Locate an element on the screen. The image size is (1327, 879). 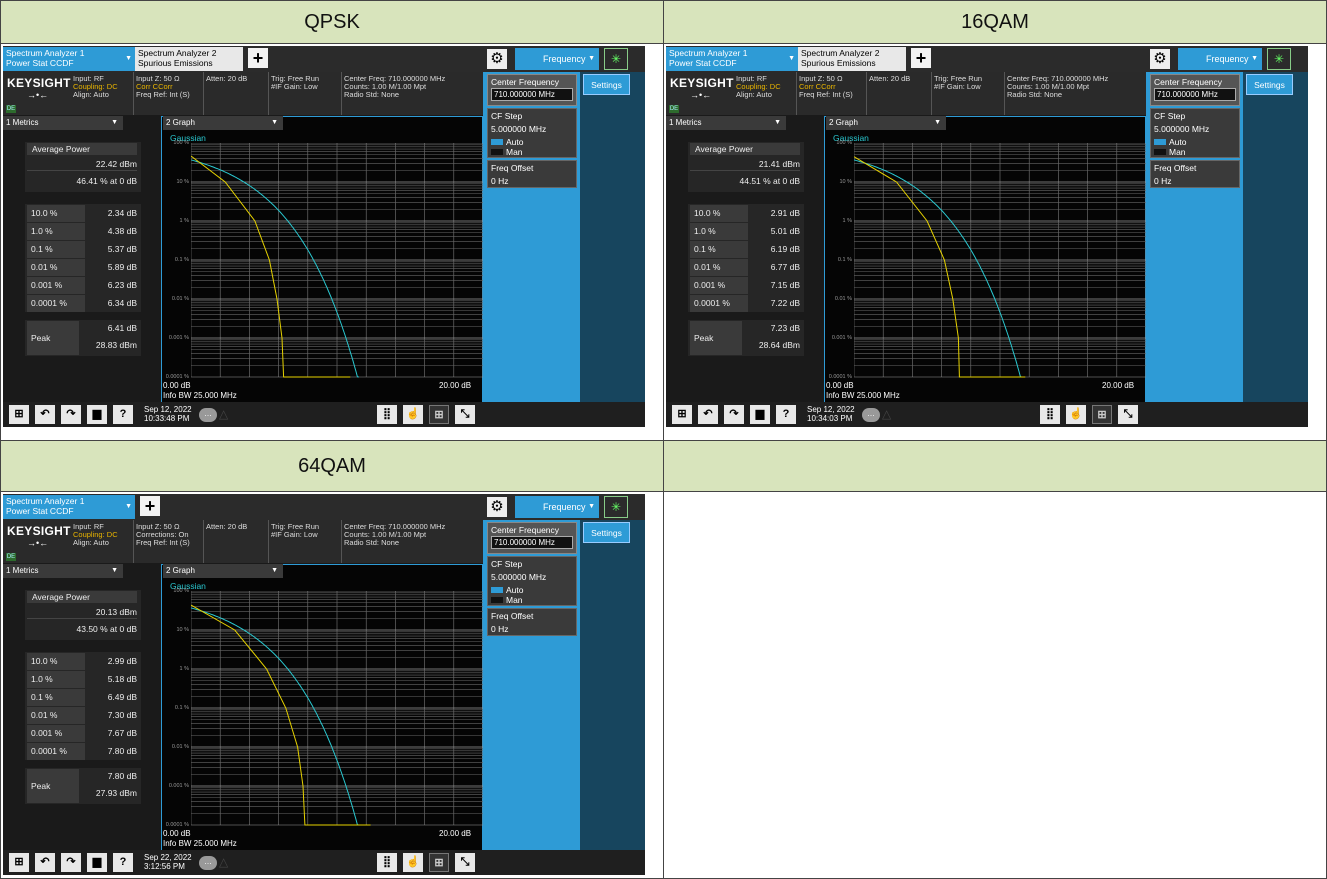
man-label: Man is located at coordinates (514, 600).